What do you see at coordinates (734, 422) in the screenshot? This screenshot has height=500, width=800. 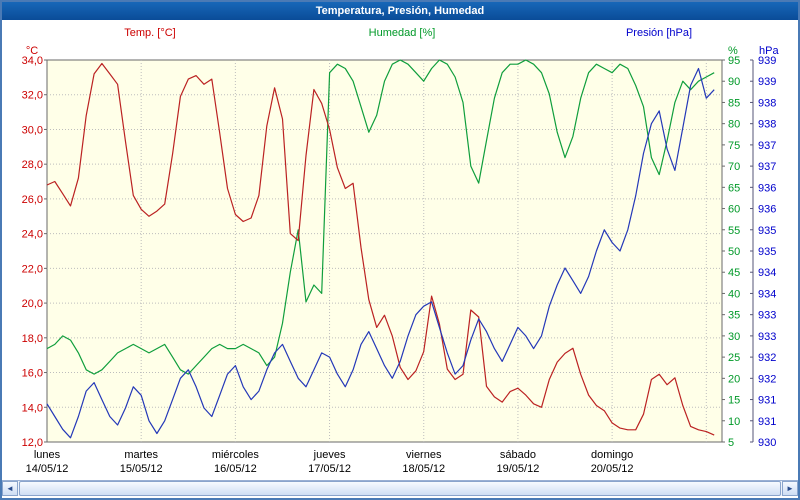 I see `humidity-tick-label: 10` at bounding box center [734, 422].